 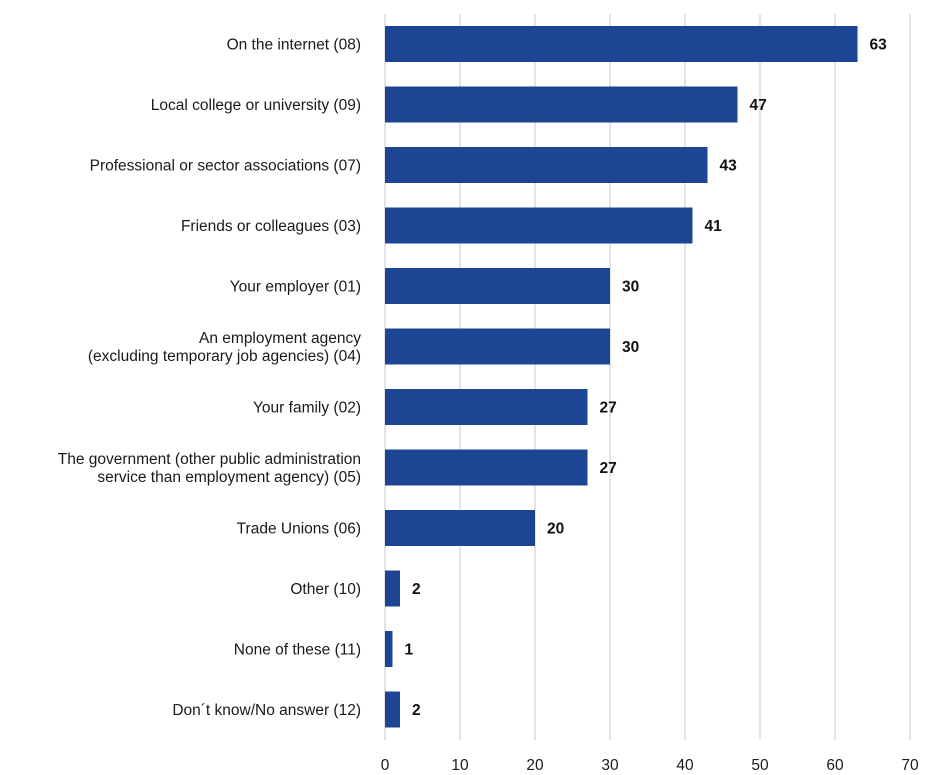 What do you see at coordinates (555, 529) in the screenshot?
I see `data-label: 20` at bounding box center [555, 529].